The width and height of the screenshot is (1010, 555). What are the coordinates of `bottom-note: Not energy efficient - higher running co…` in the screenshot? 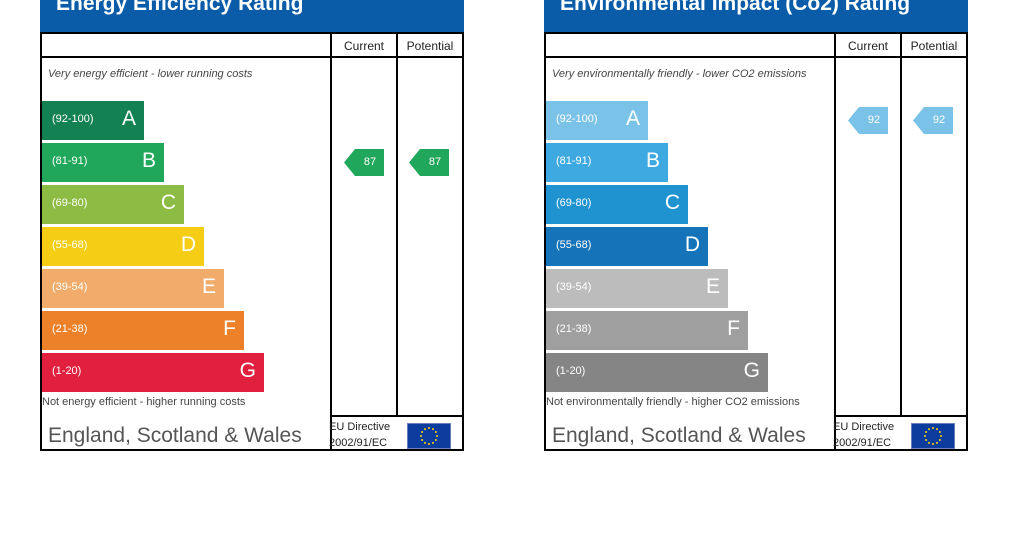 It's located at (144, 402).